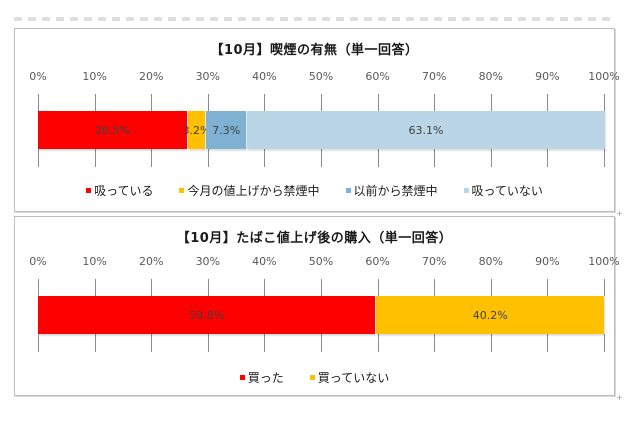 Image resolution: width=640 pixels, height=426 pixels. I want to click on data-label: 3.2%, so click(196, 130).